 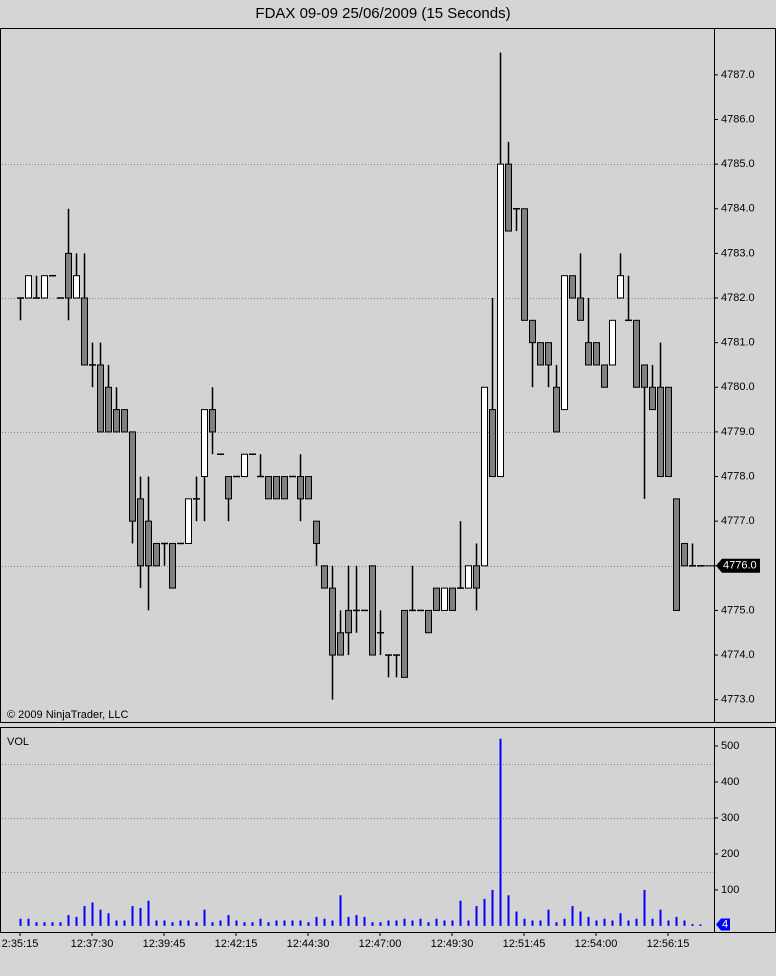 What do you see at coordinates (738, 387) in the screenshot?
I see `y-tick-label: 4780.0` at bounding box center [738, 387].